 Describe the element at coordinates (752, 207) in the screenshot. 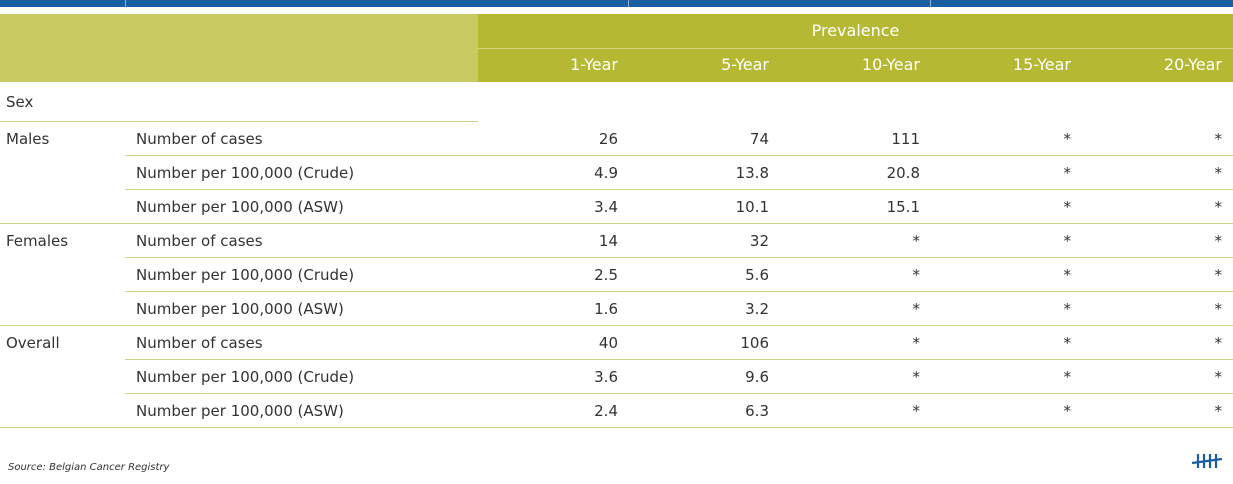

I see `cell-value: 10.1` at that location.